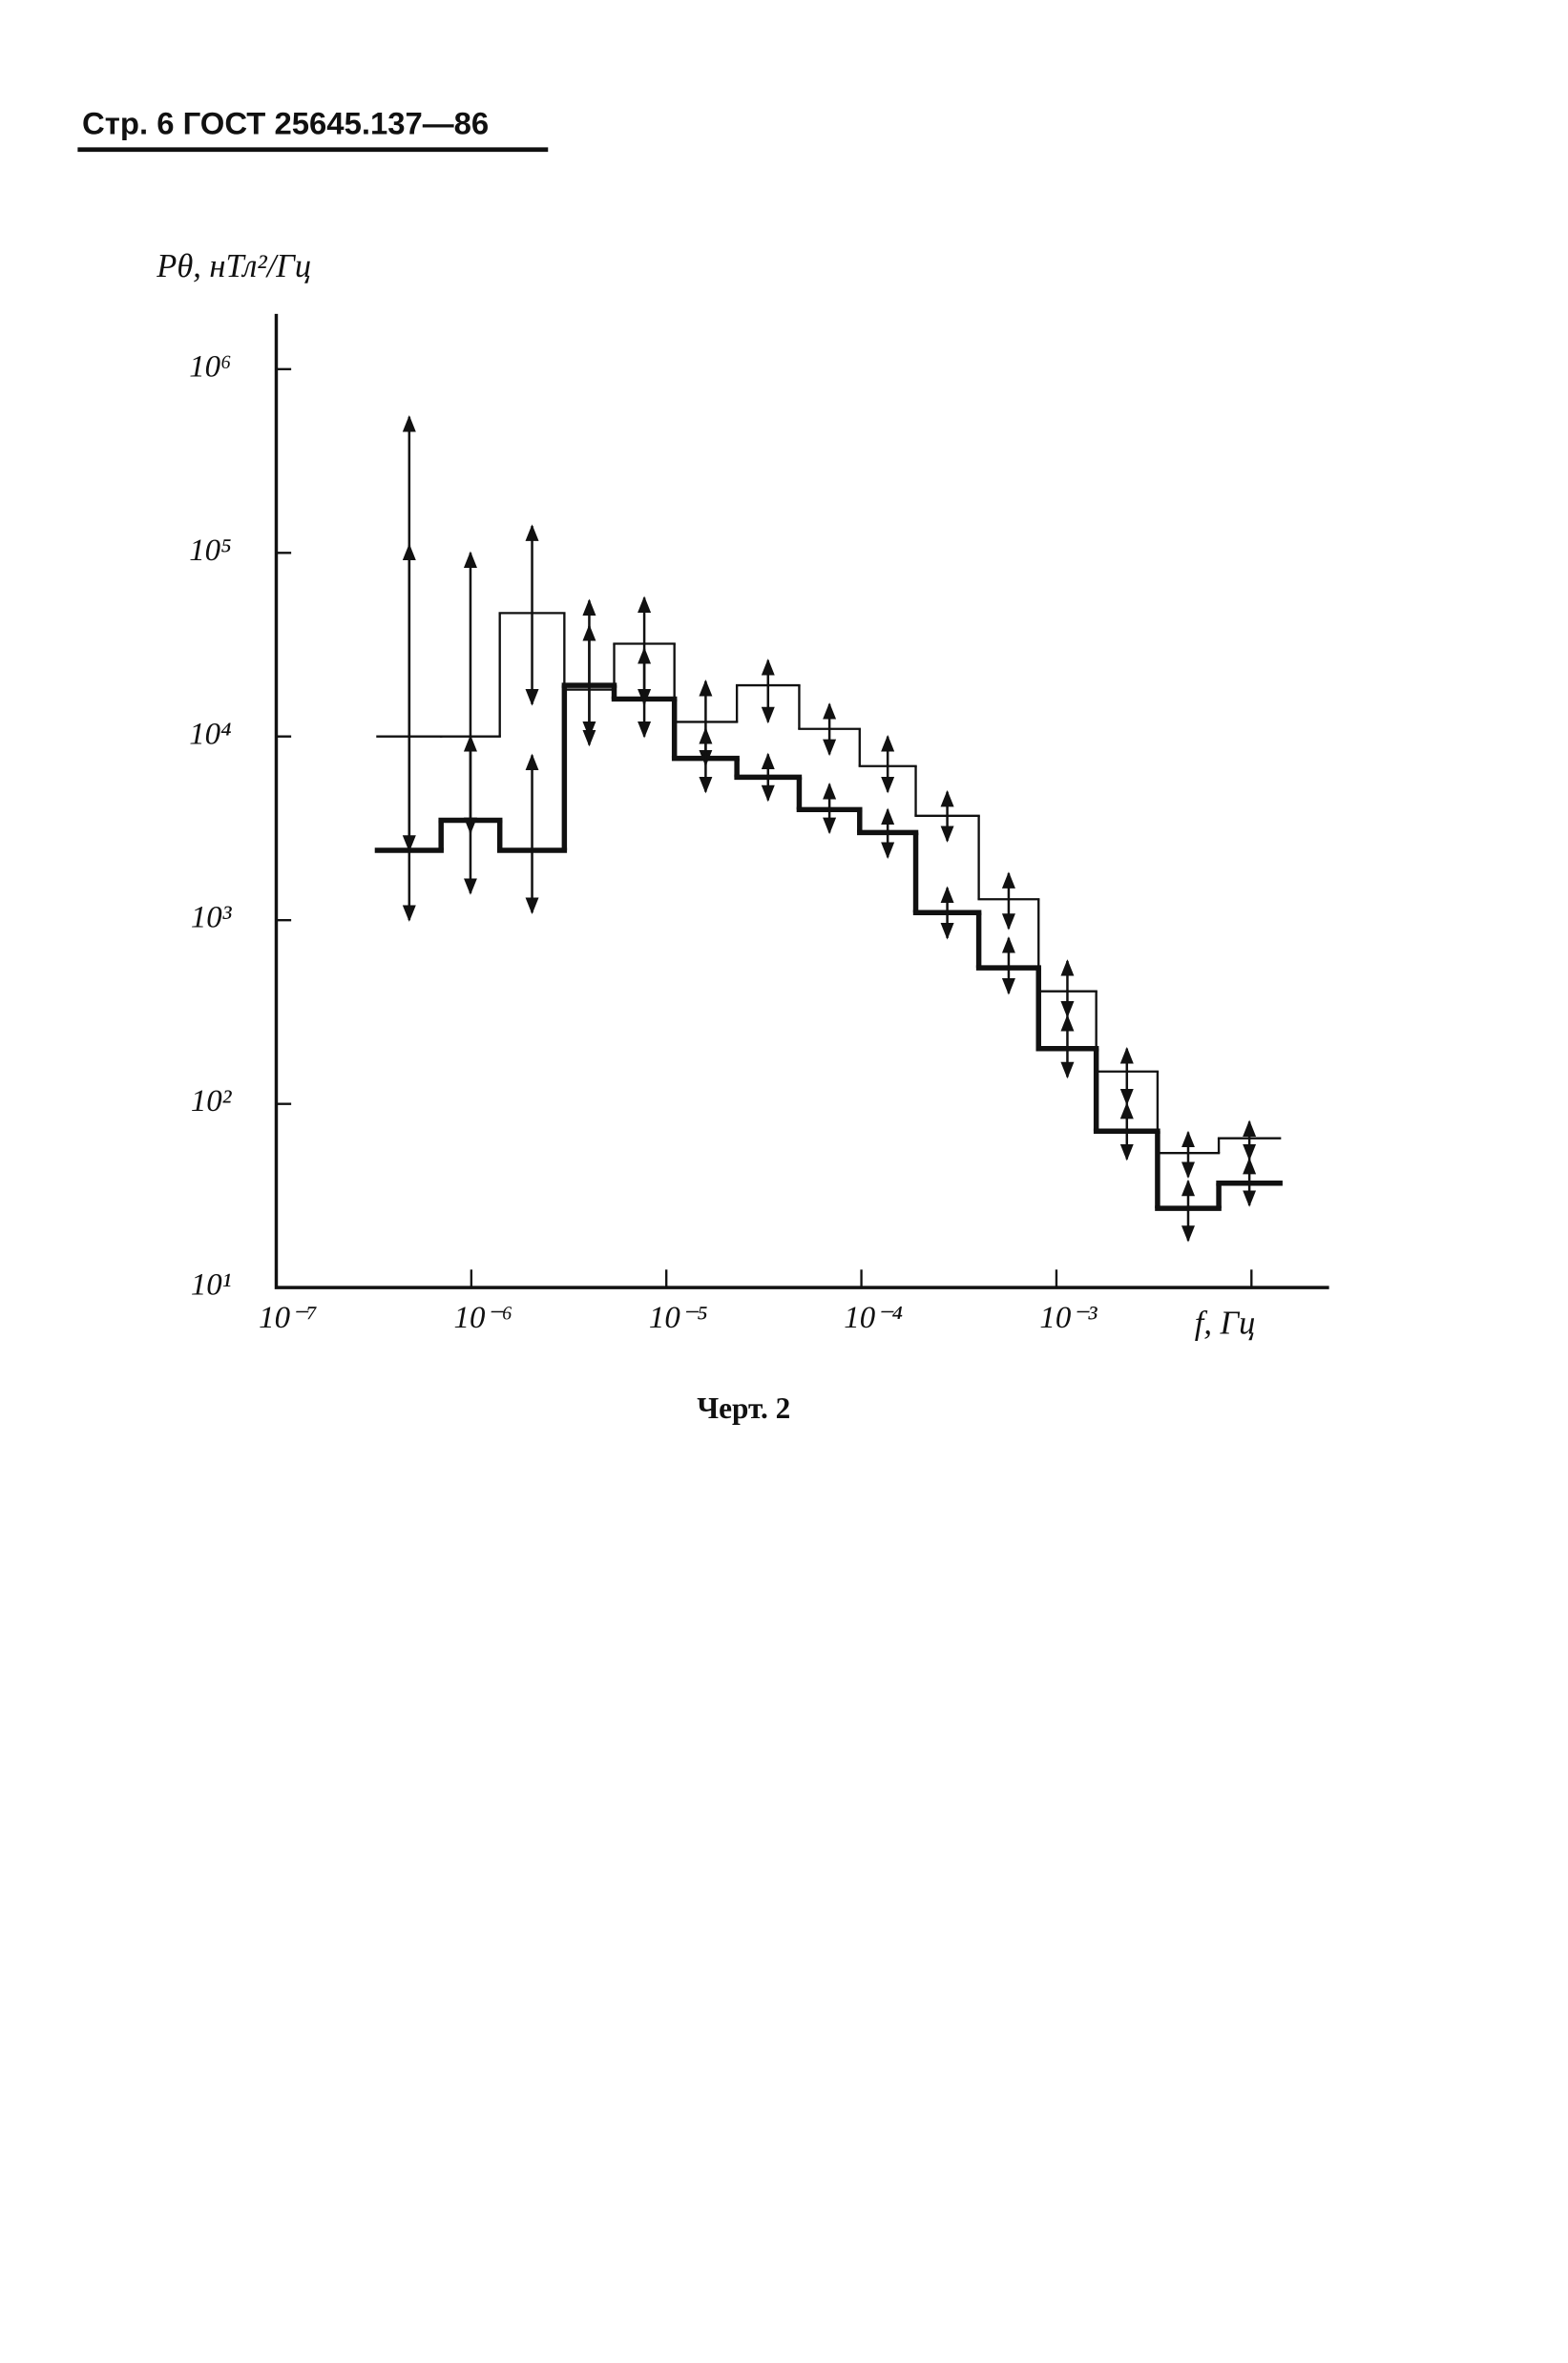  What do you see at coordinates (678, 1318) in the screenshot?
I see `x-tick-label: 10⁻⁵` at bounding box center [678, 1318].